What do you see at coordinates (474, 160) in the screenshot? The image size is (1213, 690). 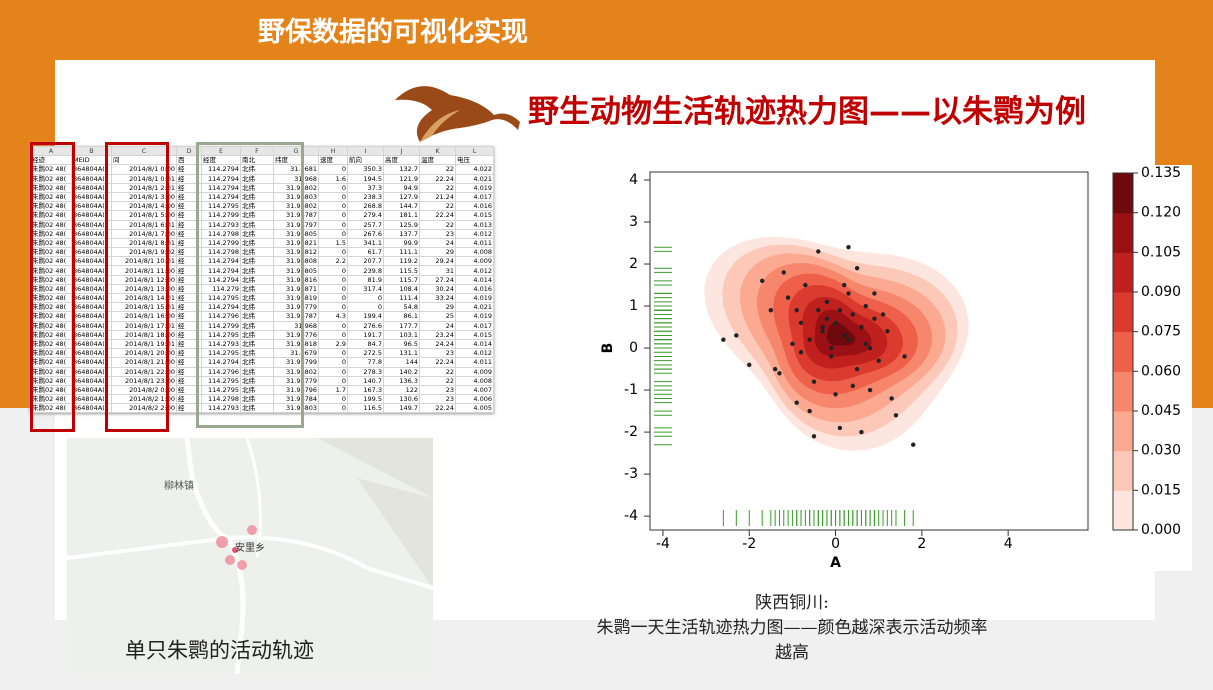 I see `sheet-cell: 电压` at bounding box center [474, 160].